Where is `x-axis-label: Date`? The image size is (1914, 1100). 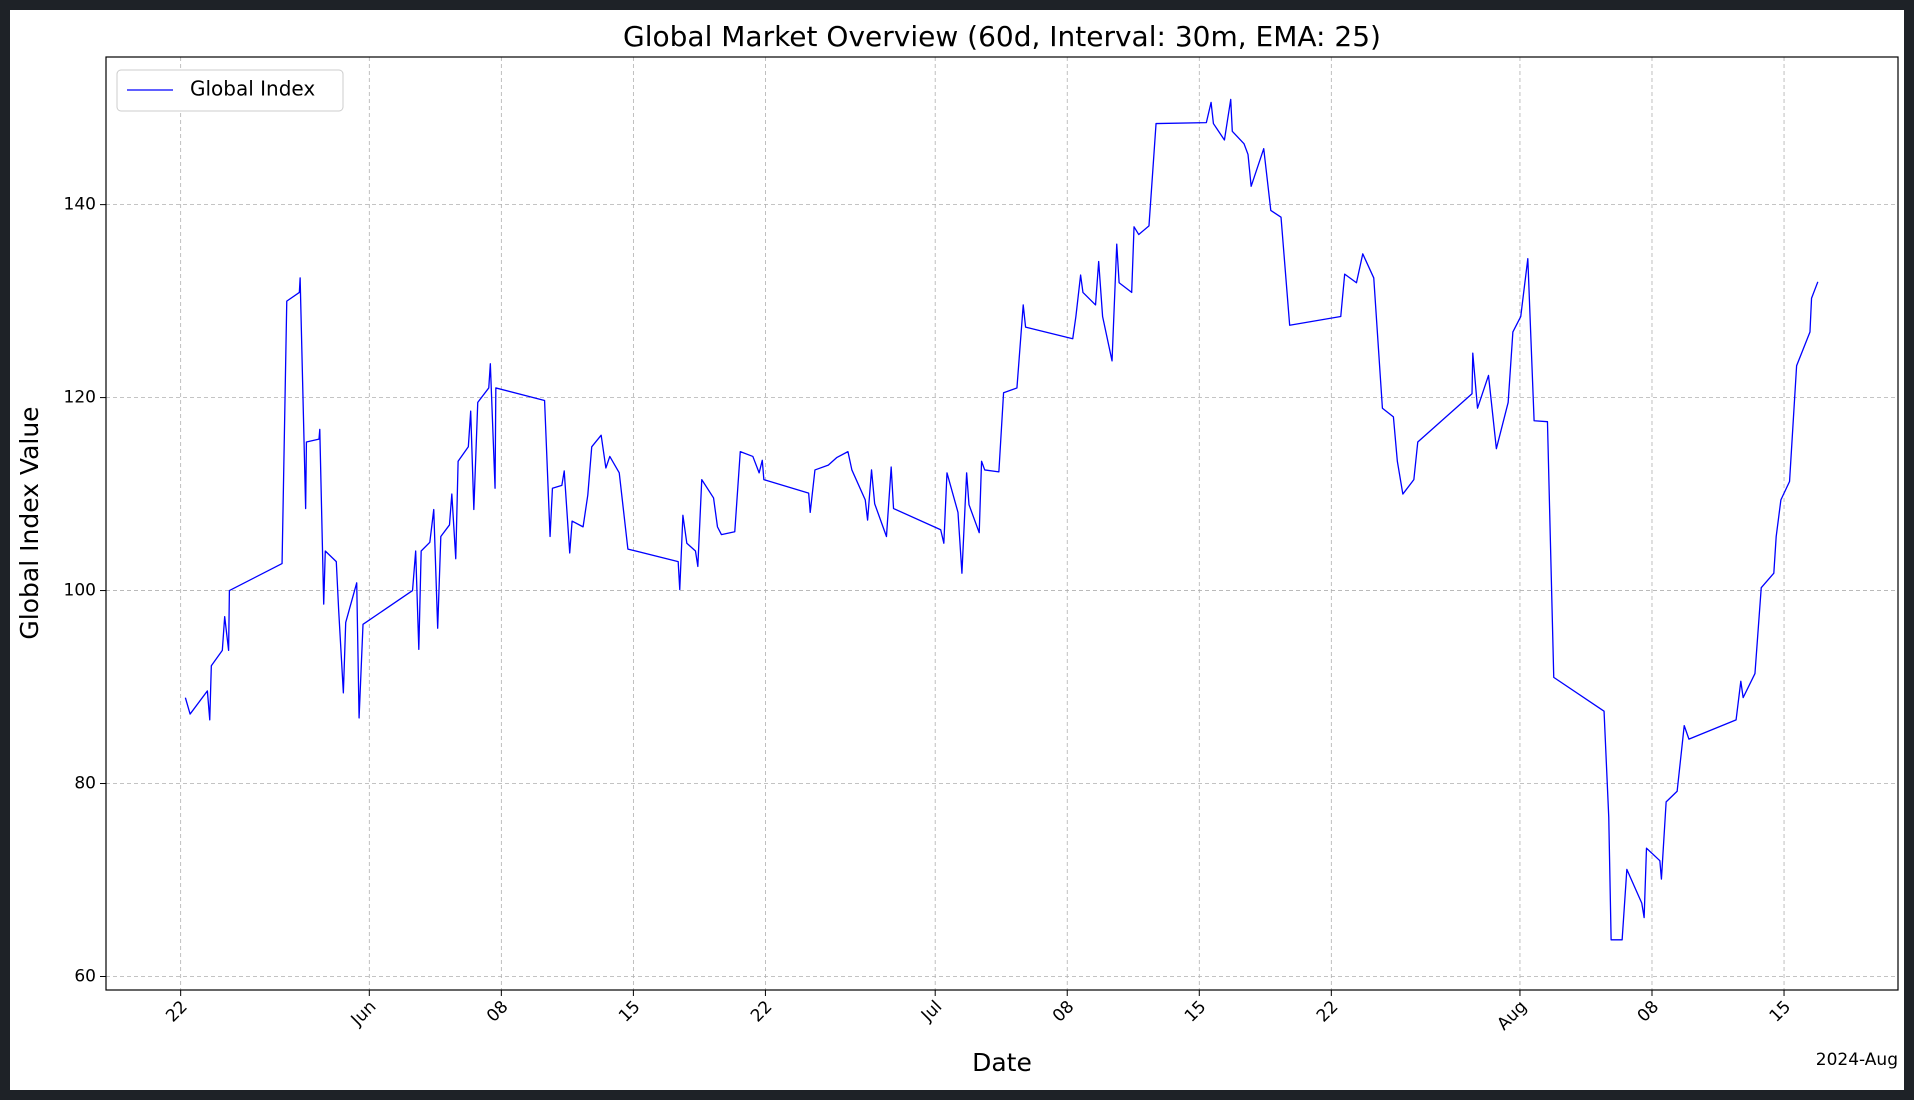 x-axis-label: Date is located at coordinates (1002, 1062).